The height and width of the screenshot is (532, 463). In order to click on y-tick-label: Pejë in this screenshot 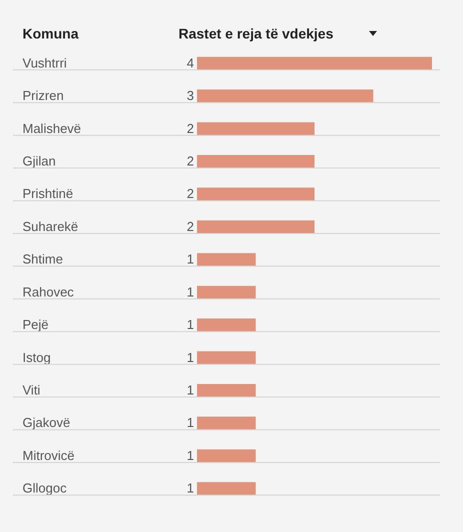, I will do `click(35, 324)`.